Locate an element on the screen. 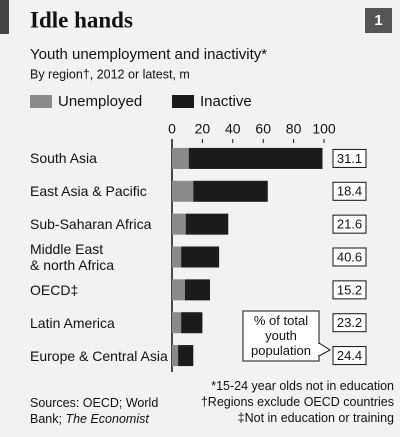 The image size is (400, 437). pointer-cover is located at coordinates (319, 349).